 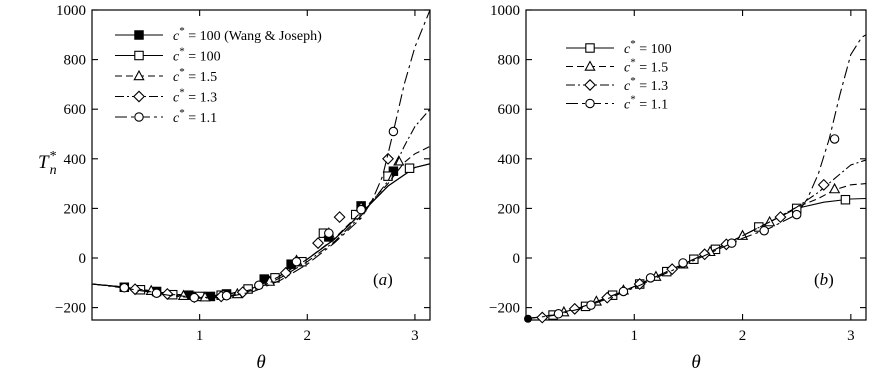 What do you see at coordinates (383, 279) in the screenshot?
I see `panel-annotation: (a)` at bounding box center [383, 279].